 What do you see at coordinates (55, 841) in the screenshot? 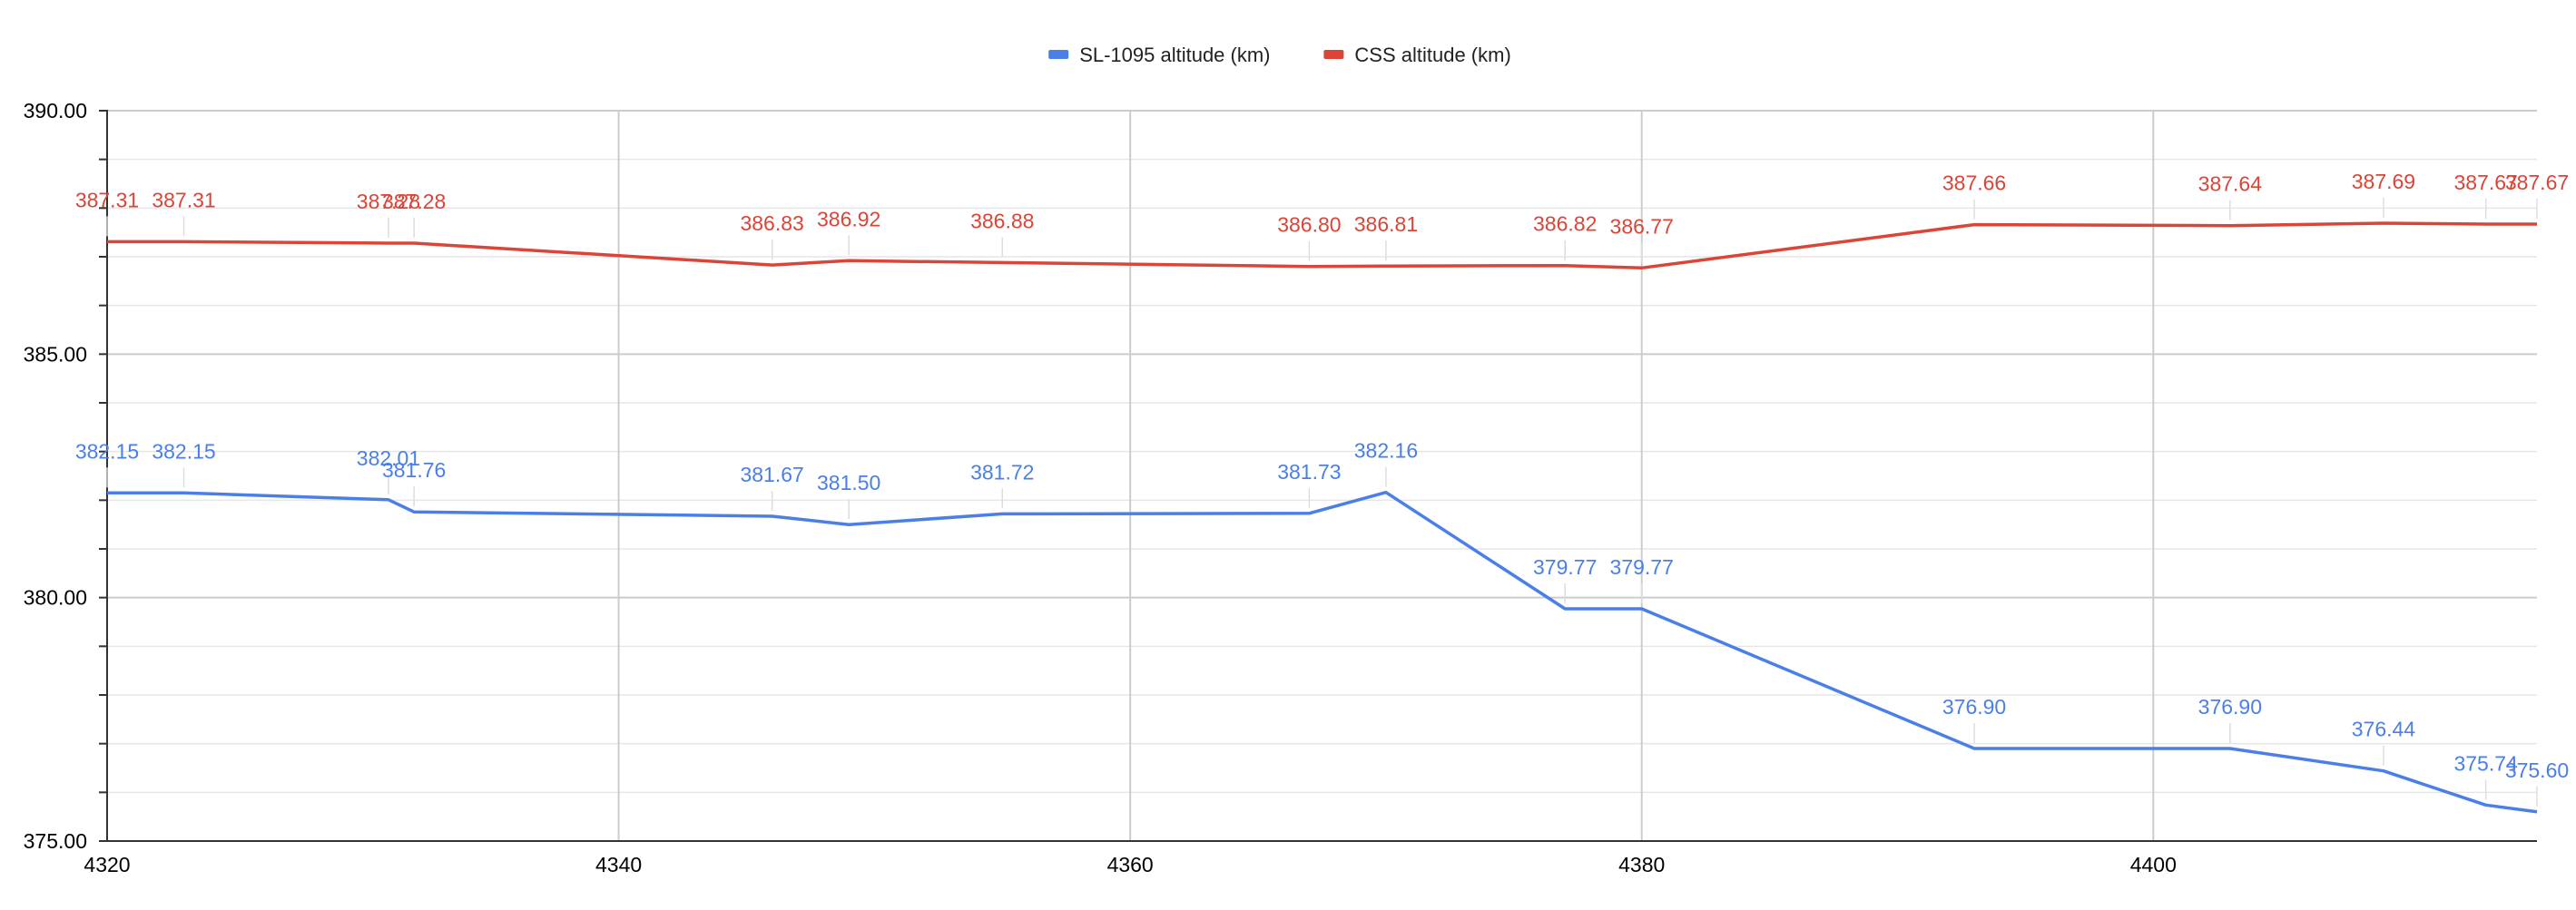
I see `y-tick-label: 375.00` at bounding box center [55, 841].